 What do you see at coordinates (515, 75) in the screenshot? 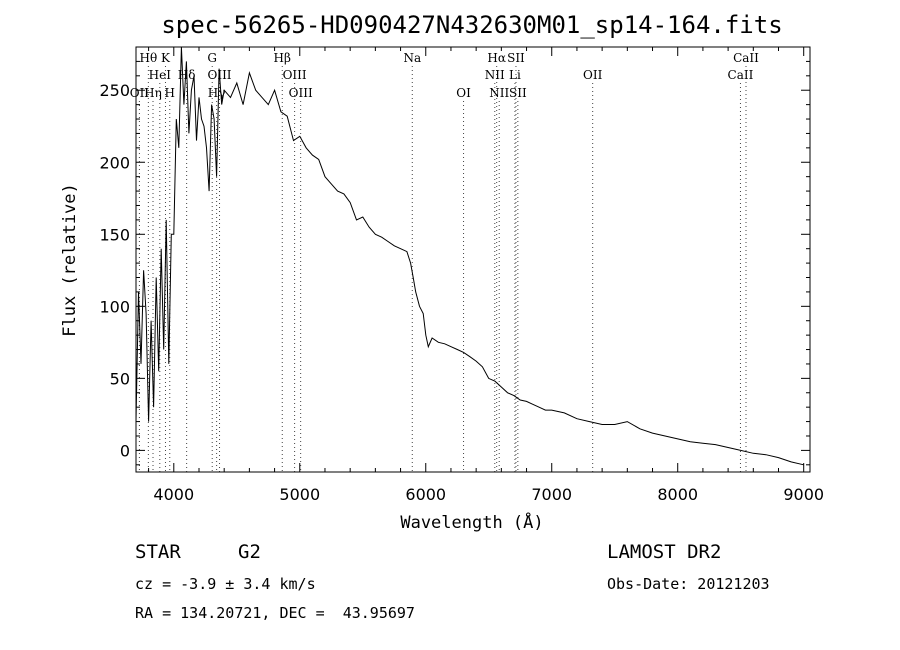
I see `marker-label: Li` at bounding box center [515, 75].